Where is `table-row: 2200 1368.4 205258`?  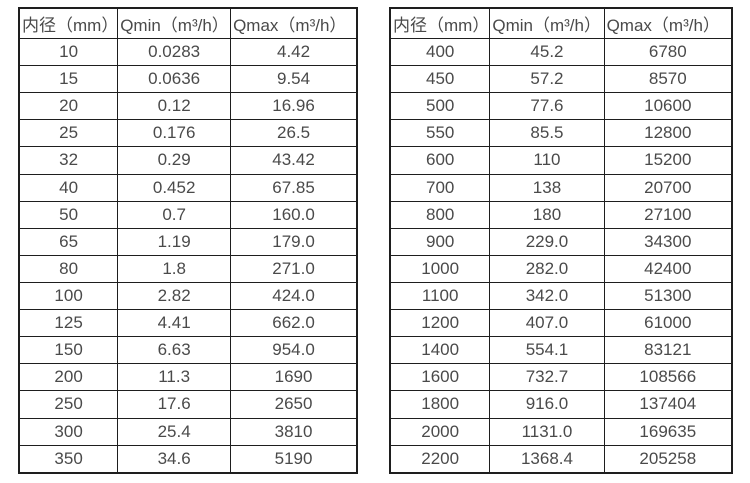
table-row: 2200 1368.4 205258 is located at coordinates (561, 459).